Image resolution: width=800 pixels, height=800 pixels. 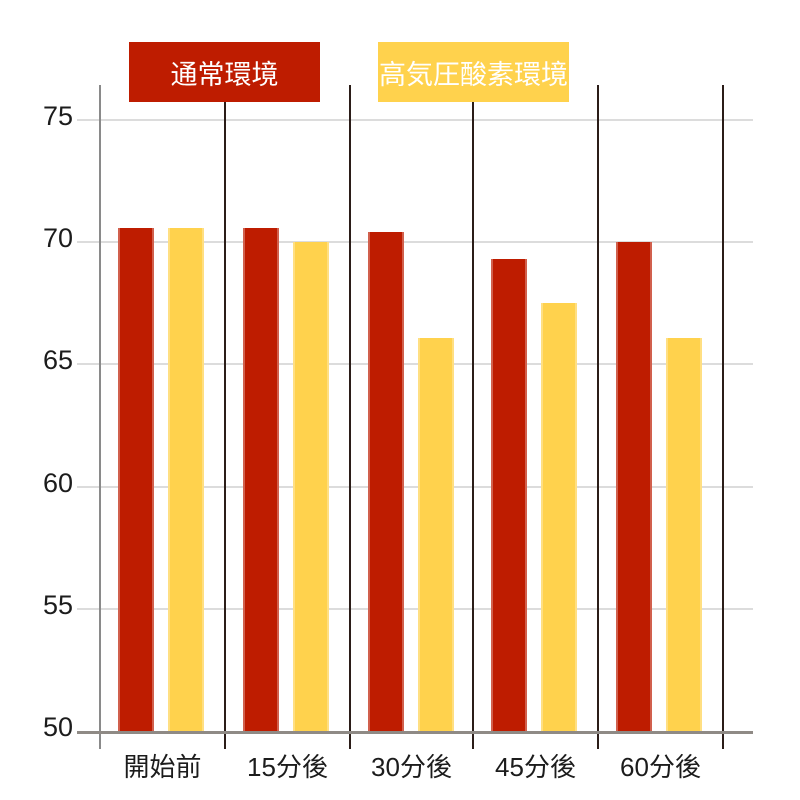 I want to click on legend-item-normal-env: 通常環境, so click(x=224, y=72).